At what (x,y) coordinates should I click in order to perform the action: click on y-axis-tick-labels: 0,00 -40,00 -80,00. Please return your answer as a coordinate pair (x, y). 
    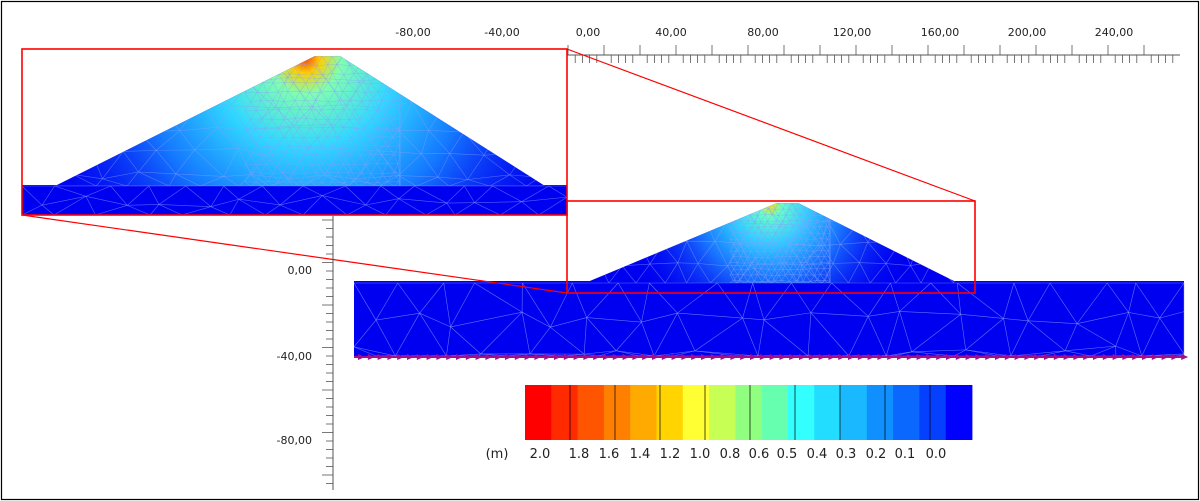
    Looking at the image, I should click on (294, 355).